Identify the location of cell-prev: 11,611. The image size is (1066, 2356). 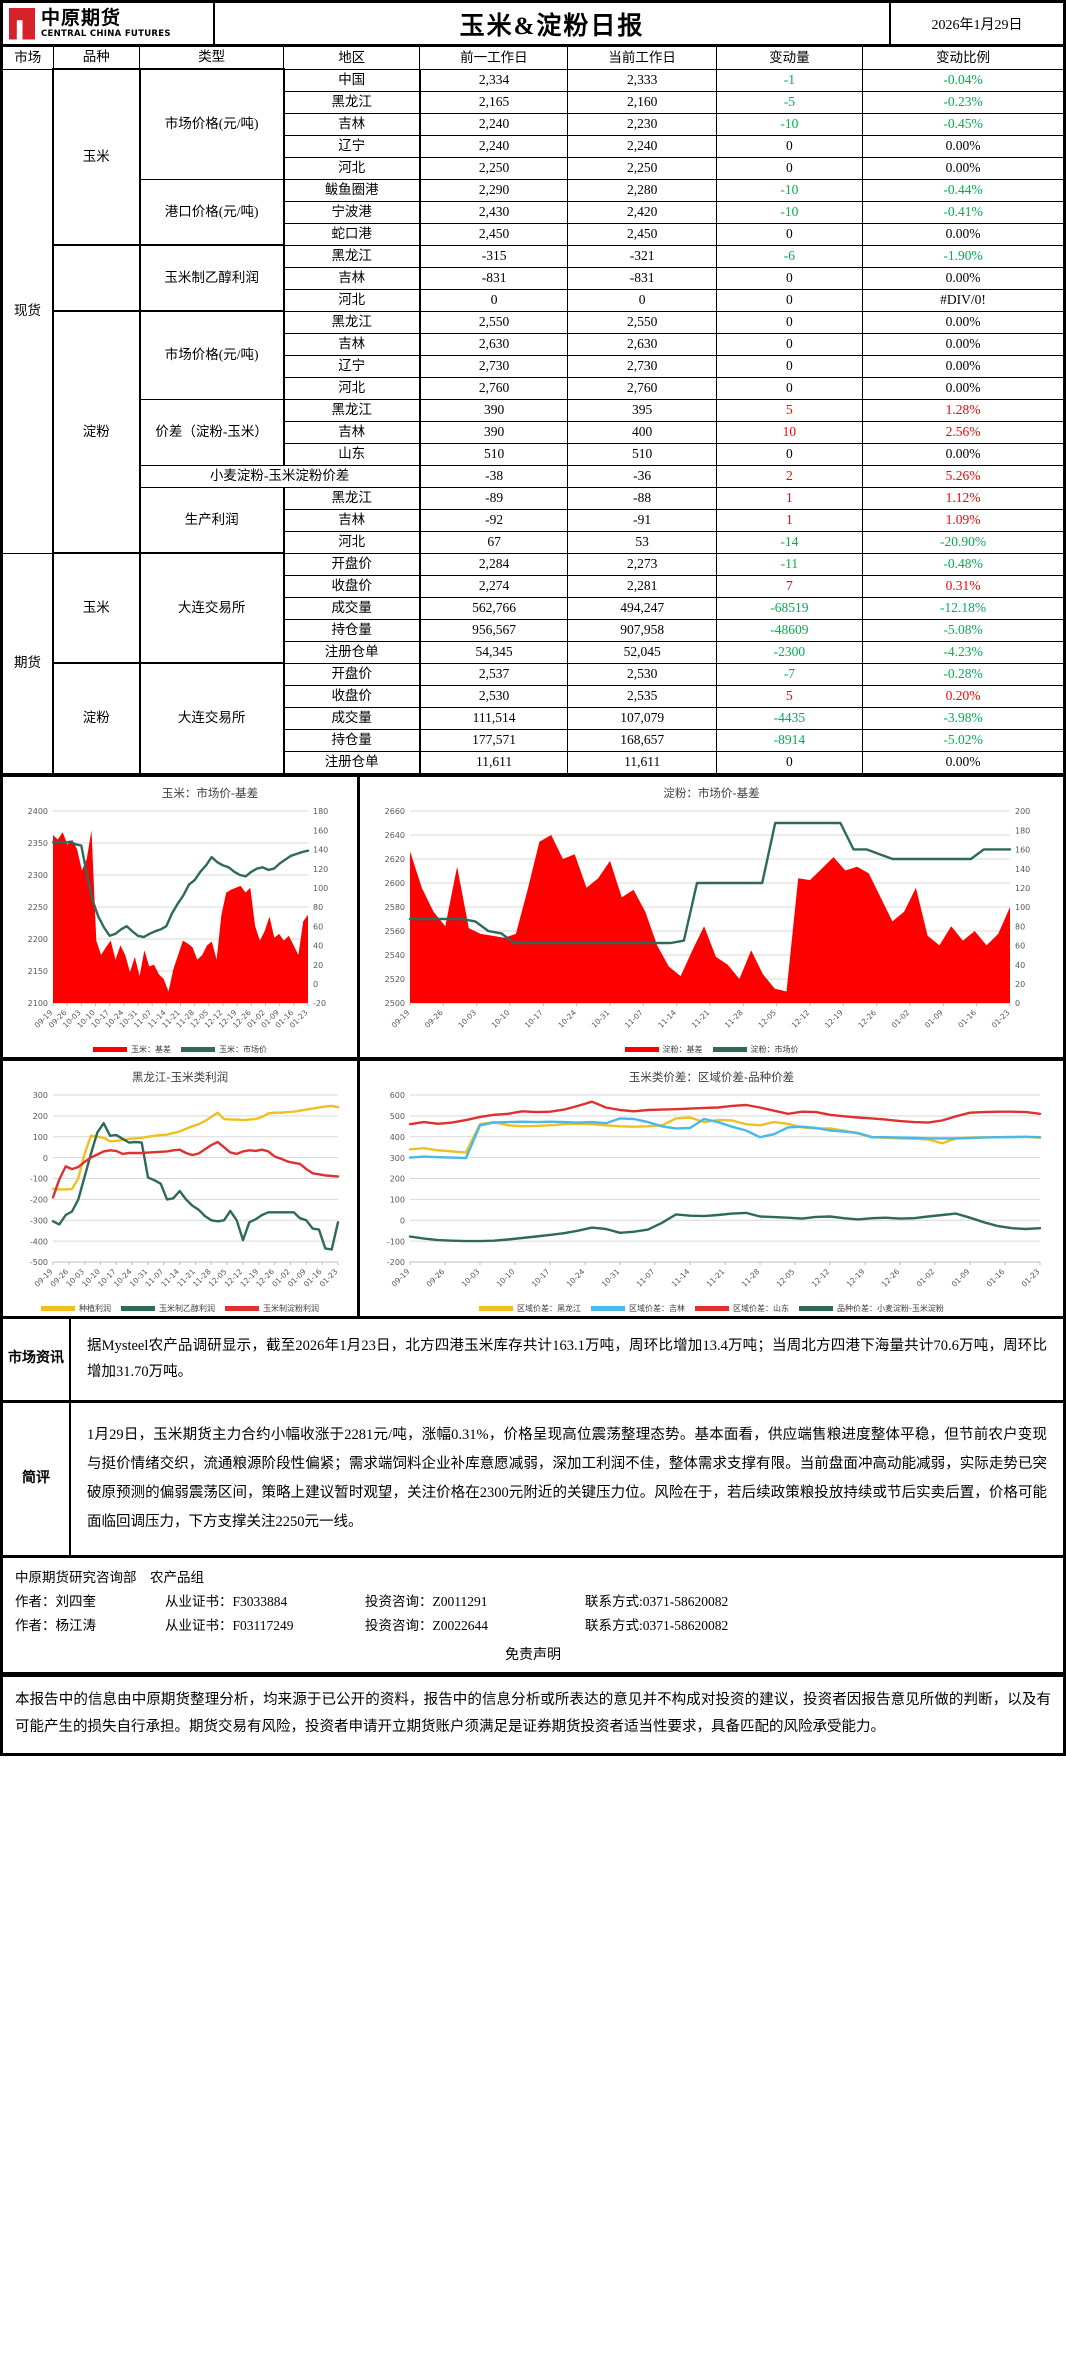
(494, 762).